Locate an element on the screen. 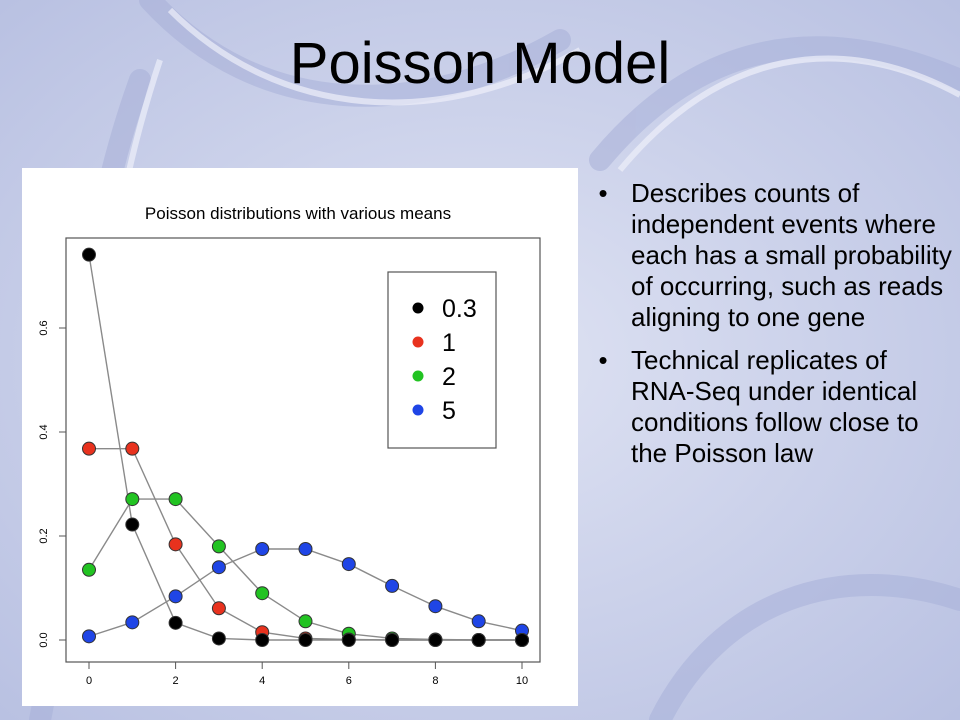 Image resolution: width=960 pixels, height=720 pixels. legend-label: 0.3 is located at coordinates (459, 309).